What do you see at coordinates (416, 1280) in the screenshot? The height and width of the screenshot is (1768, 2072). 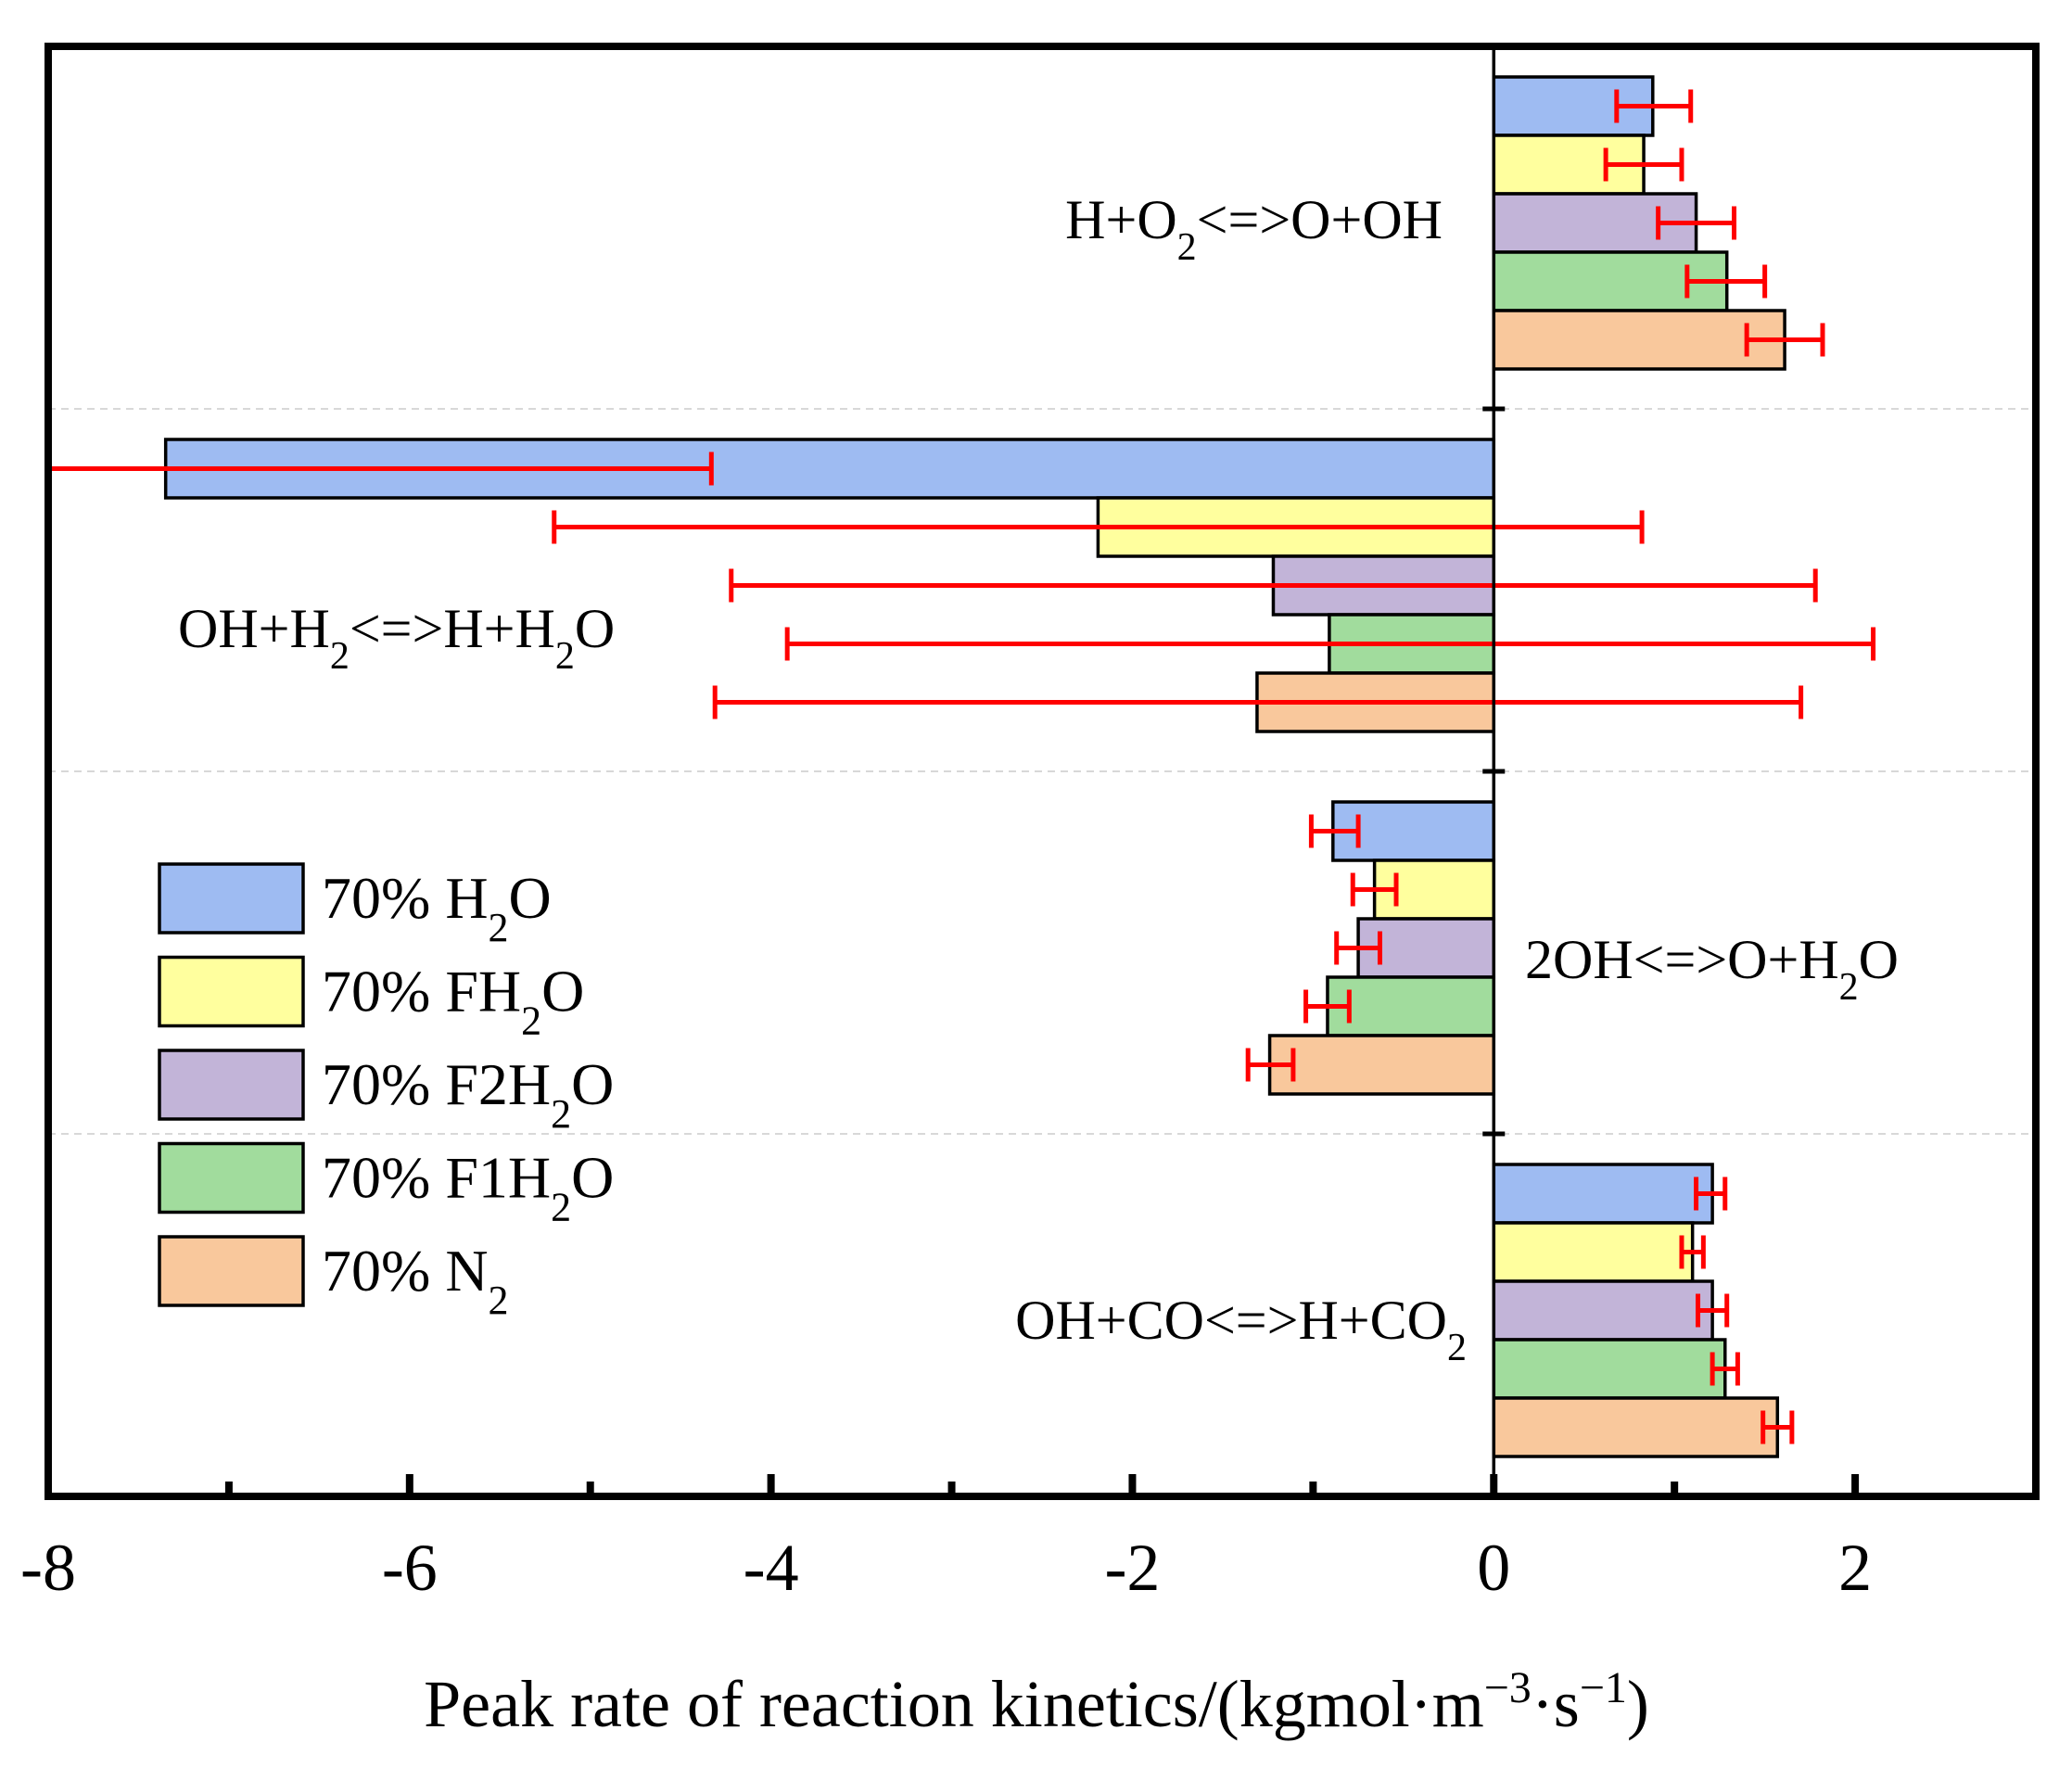 I see `legend-label: 70% N2` at bounding box center [416, 1280].